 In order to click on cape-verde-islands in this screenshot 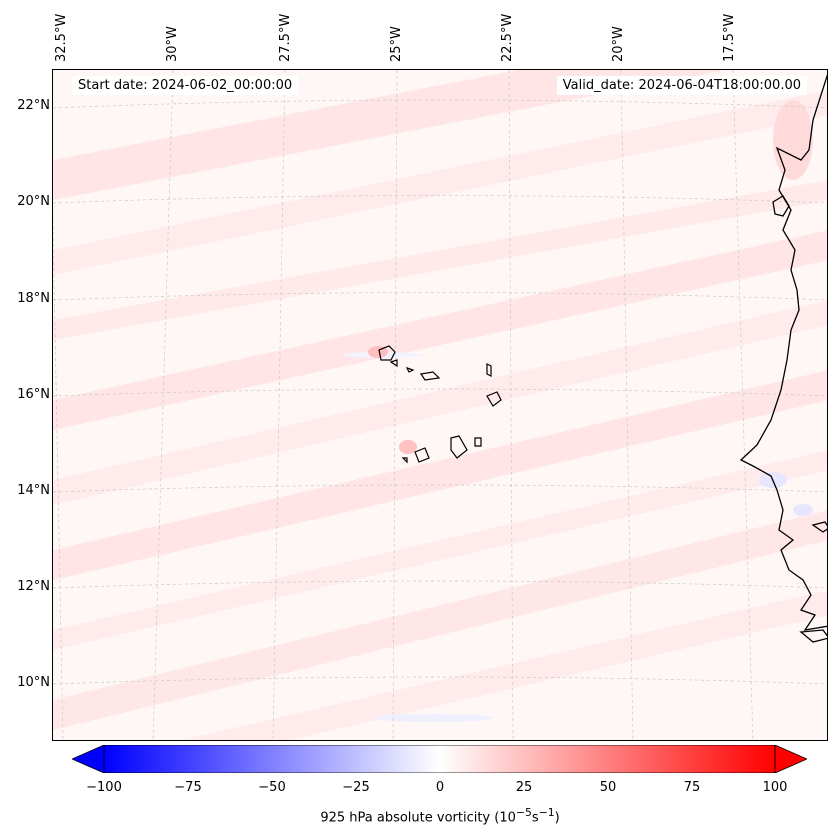, I will do `click(440, 404)`.